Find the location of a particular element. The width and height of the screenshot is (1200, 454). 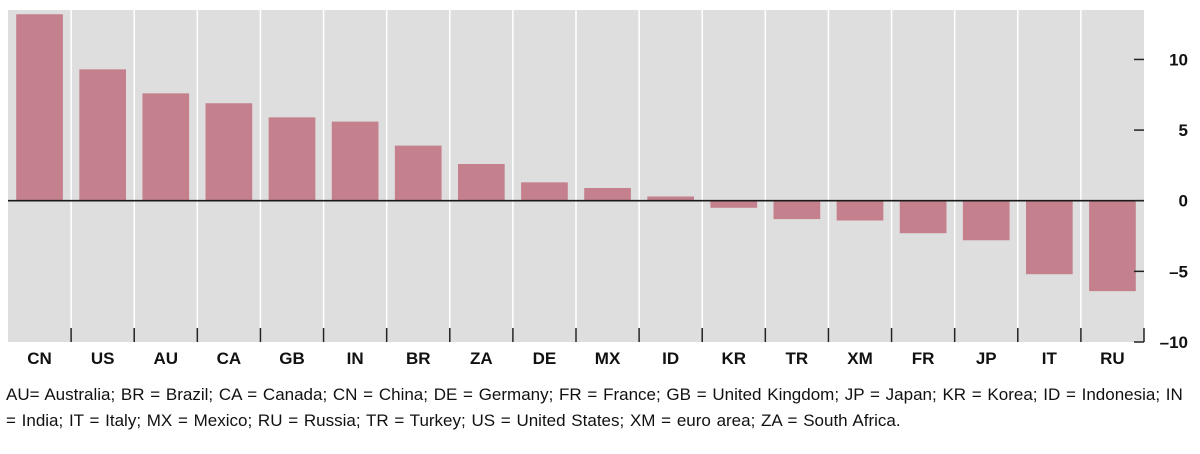

y-tick-label: 10 is located at coordinates (1178, 59).